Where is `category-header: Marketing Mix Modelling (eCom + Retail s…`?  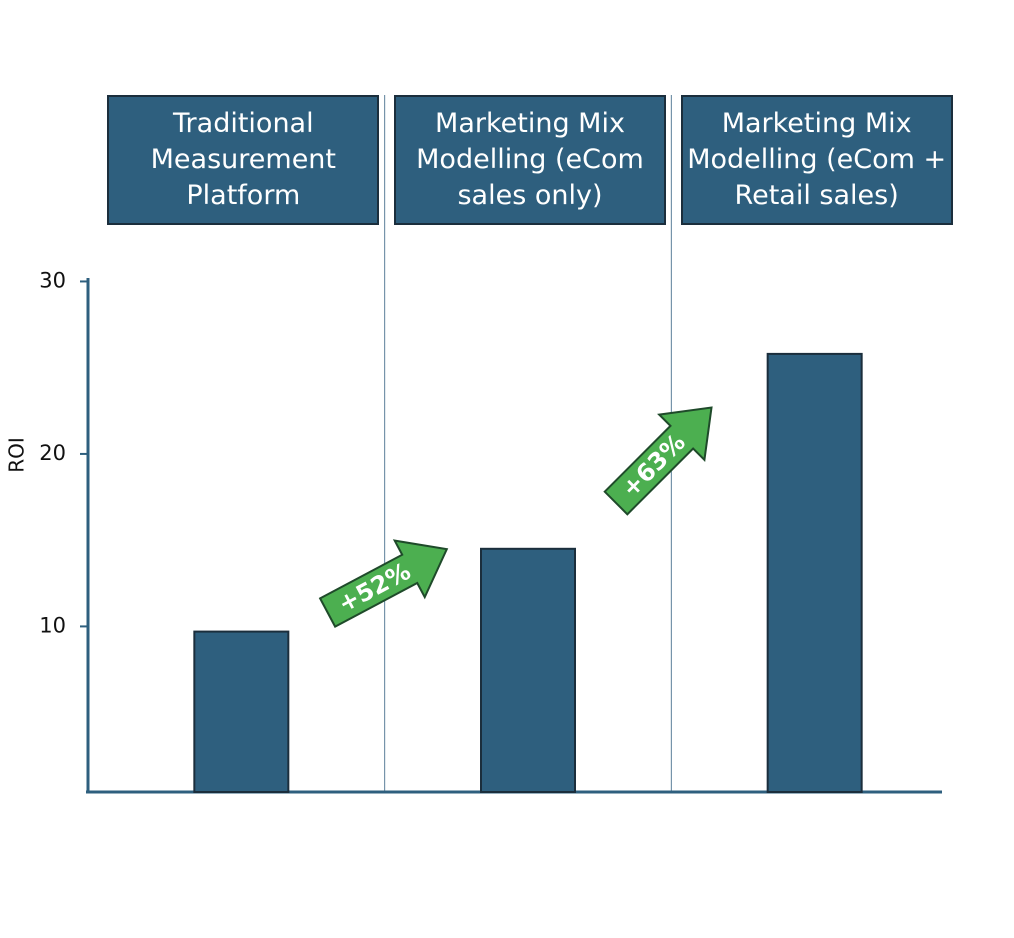
category-header: Marketing Mix Modelling (eCom + Retail s… is located at coordinates (816, 160).